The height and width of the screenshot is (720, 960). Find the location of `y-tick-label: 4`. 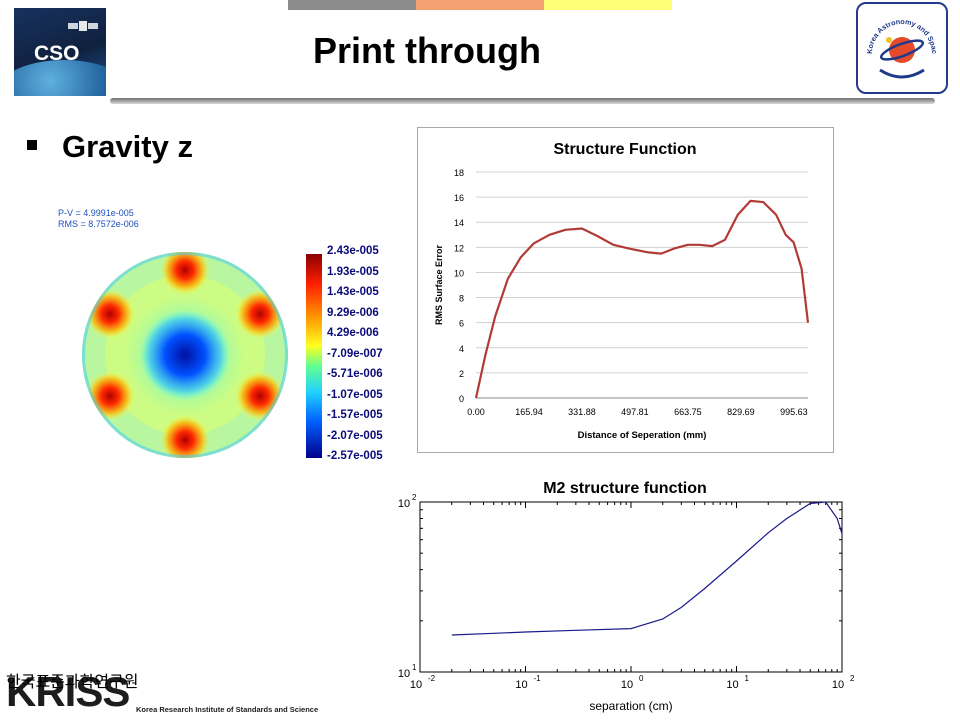

y-tick-label: 4 is located at coordinates (461, 349).